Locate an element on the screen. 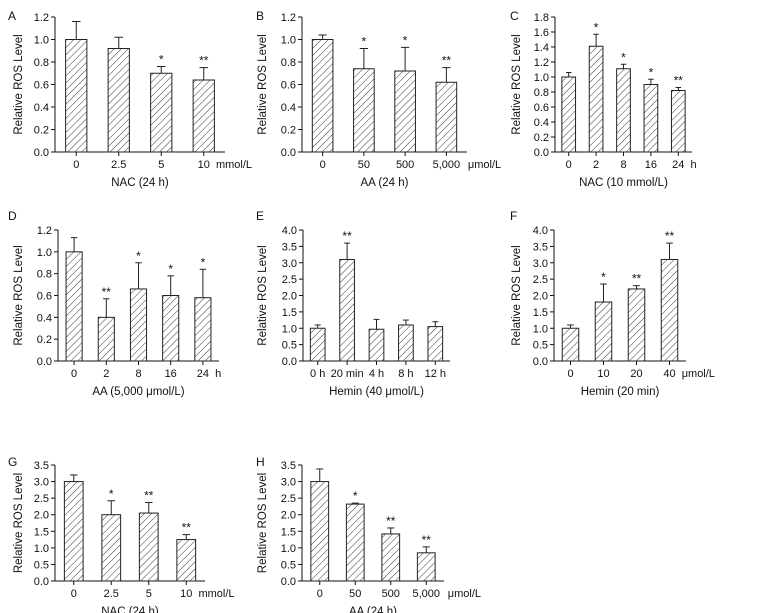 Image resolution: width=765 pixels, height=613 pixels. panel-label: F is located at coordinates (513, 216).